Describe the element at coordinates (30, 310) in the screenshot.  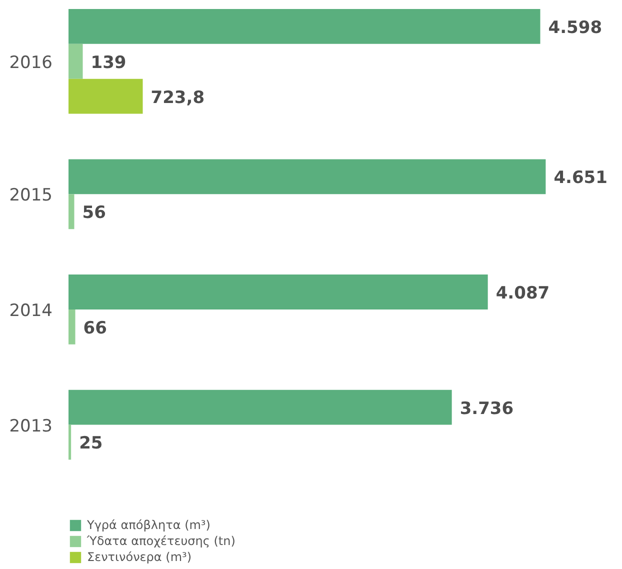
I see `y-tick-label: 2014` at that location.